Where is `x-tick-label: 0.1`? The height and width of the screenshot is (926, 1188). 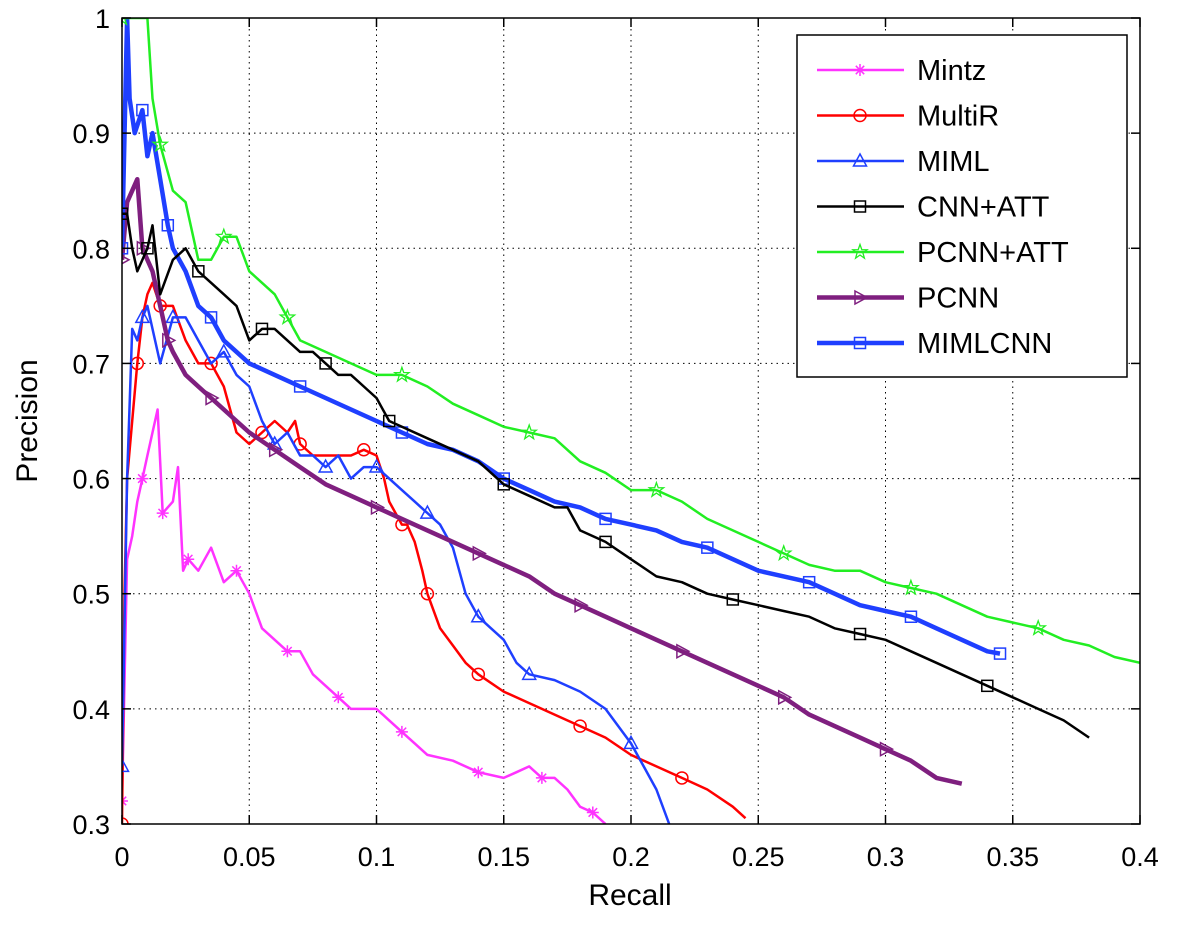
x-tick-label: 0.1 is located at coordinates (377, 857).